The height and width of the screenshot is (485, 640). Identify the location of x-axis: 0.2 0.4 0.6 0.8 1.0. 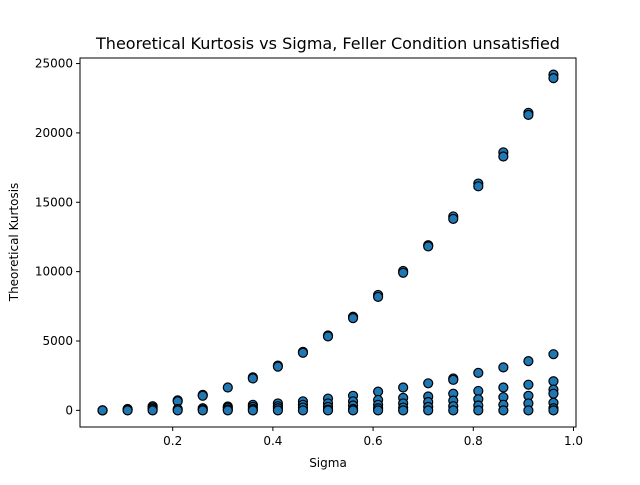
(373, 437).